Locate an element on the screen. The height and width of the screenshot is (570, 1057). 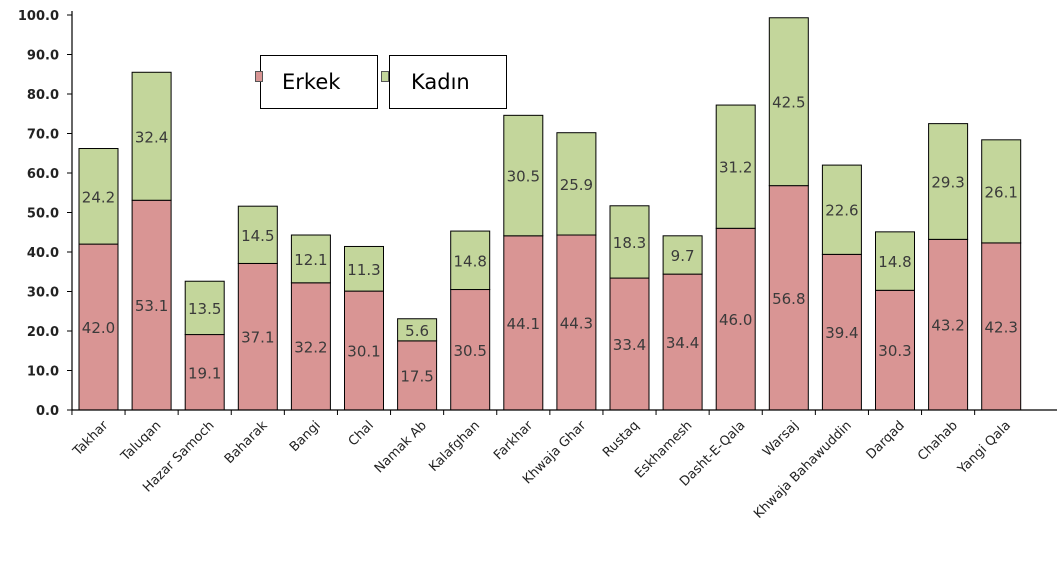
legend-item-erkek-box is located at coordinates (319, 82).